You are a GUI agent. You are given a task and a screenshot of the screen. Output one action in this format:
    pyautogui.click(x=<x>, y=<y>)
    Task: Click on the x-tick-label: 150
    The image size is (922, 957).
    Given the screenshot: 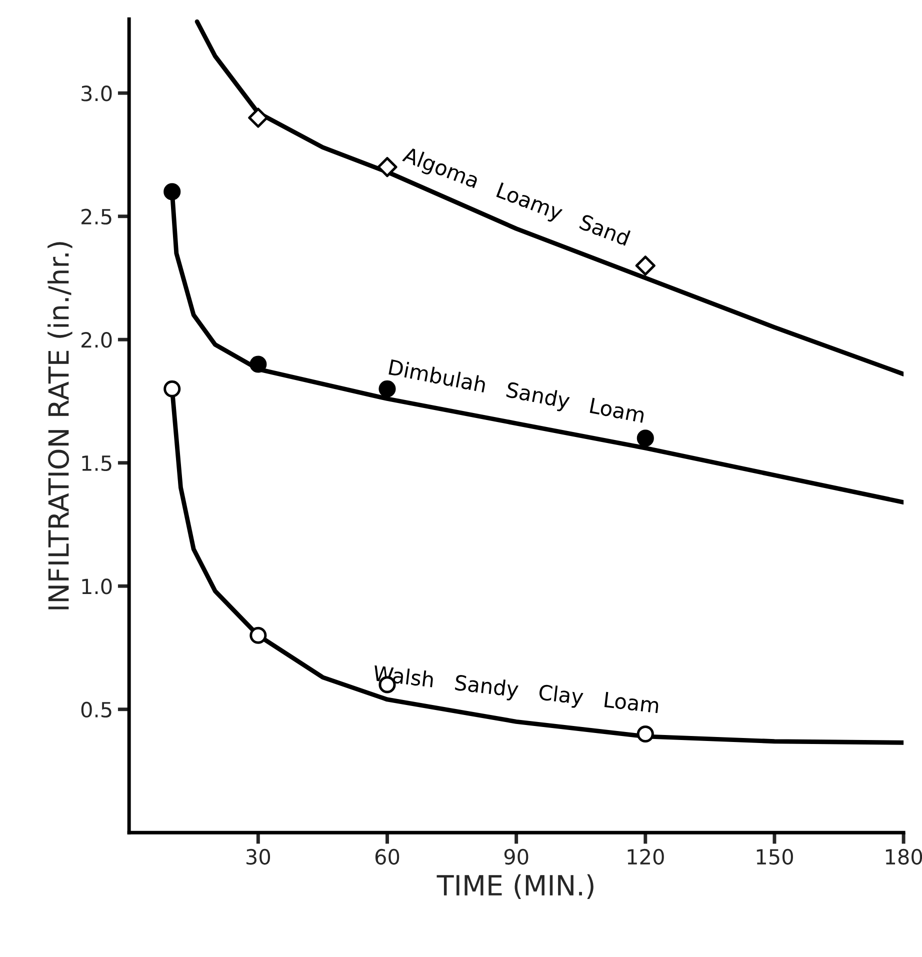 What is the action you would take?
    pyautogui.click(x=774, y=856)
    